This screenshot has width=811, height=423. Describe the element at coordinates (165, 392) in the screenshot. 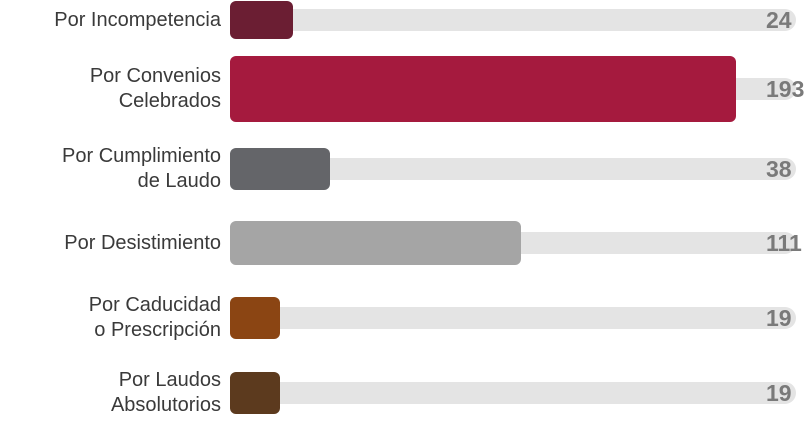

I see `category-label: Por Laudos Absolutorios` at that location.